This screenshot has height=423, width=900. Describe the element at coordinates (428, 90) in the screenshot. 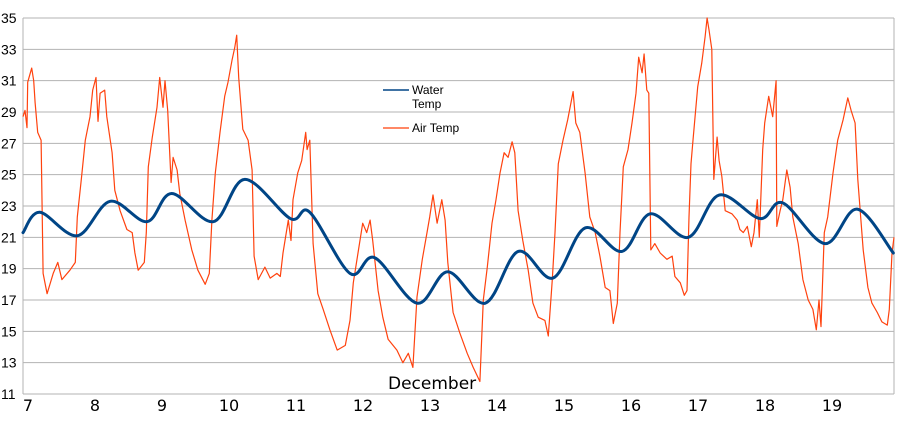

I see `legend-label-water-line1: Water` at that location.